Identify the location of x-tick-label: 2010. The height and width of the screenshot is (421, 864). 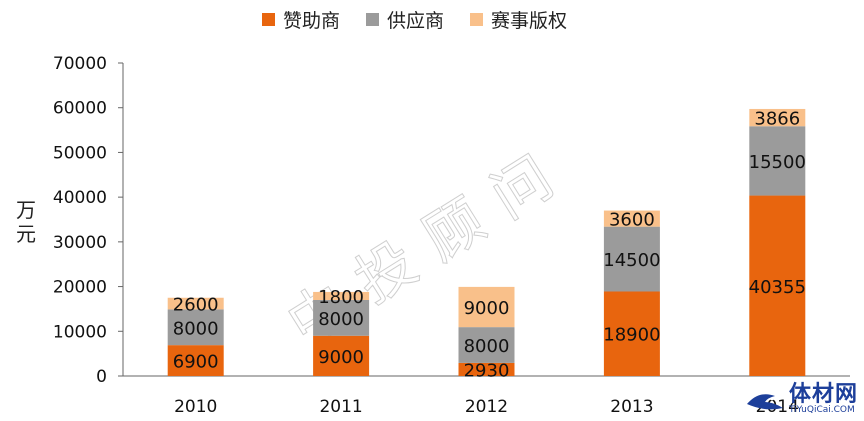
(195, 407).